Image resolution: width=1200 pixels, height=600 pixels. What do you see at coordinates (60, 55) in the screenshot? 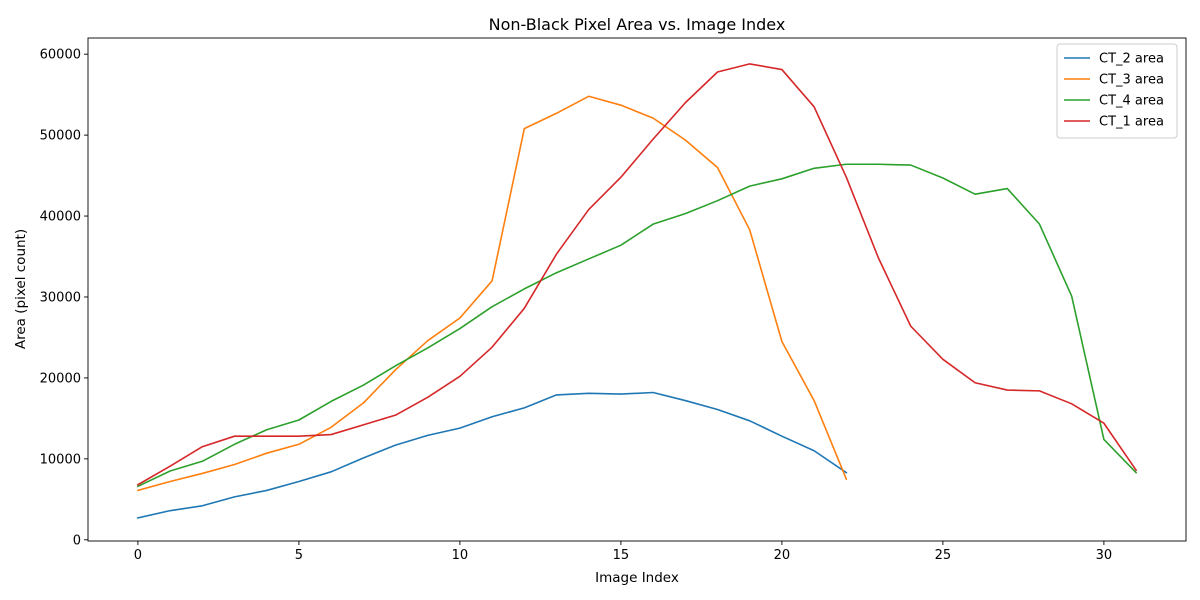
I see `y-tick-label: 60000` at bounding box center [60, 55].